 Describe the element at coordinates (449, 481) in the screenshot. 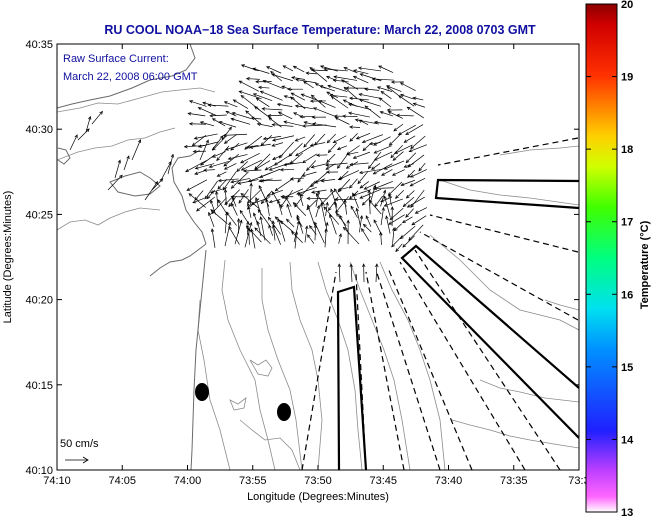

I see `x-tick-label: 73:40` at that location.